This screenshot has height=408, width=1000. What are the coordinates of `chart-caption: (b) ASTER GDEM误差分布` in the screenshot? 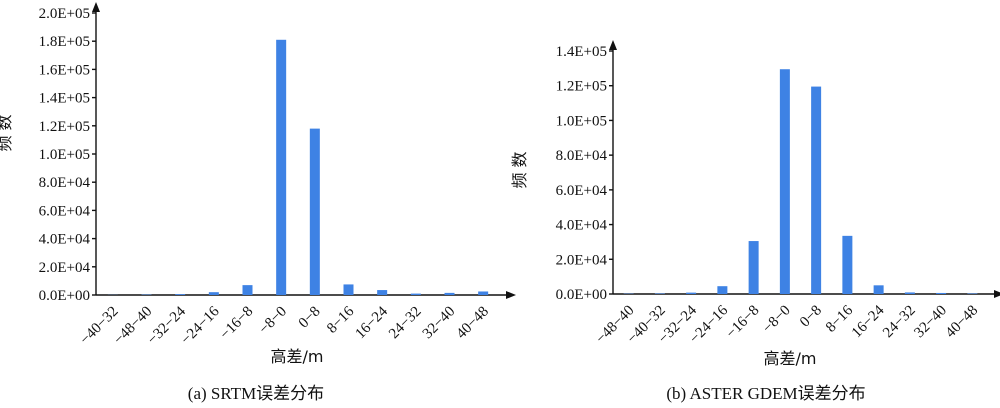 It's located at (765, 393).